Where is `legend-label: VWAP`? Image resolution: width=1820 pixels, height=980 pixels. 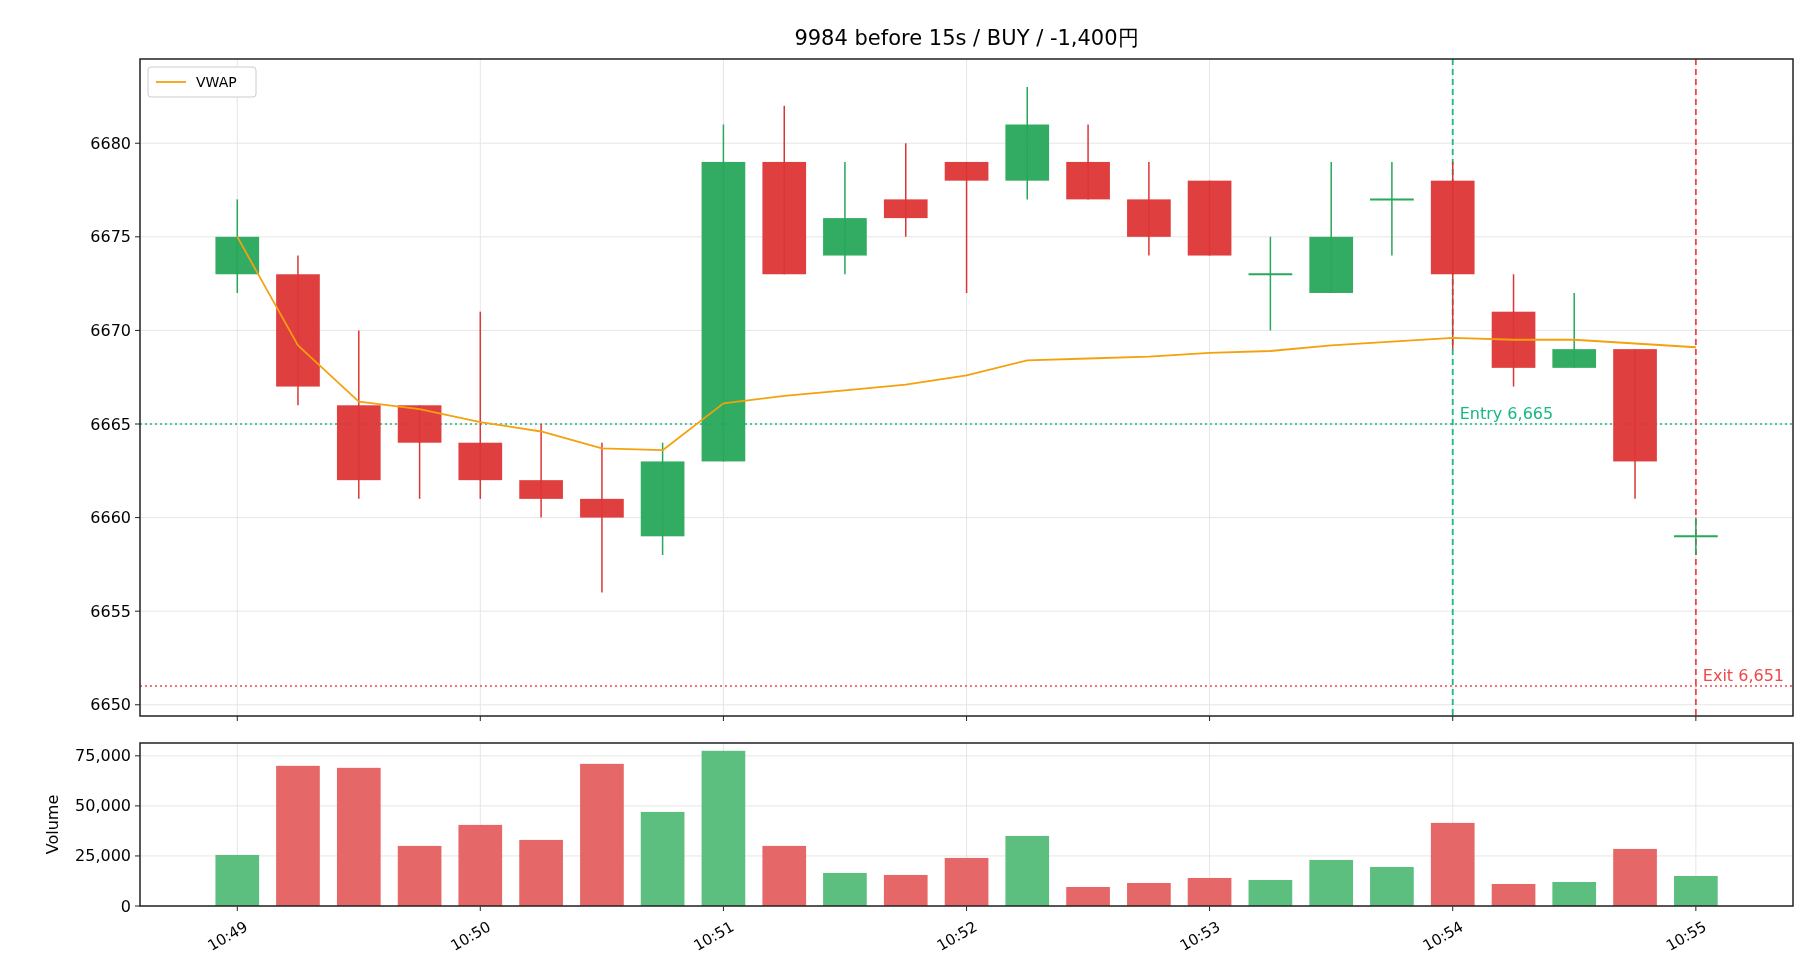
legend-label: VWAP is located at coordinates (216, 82).